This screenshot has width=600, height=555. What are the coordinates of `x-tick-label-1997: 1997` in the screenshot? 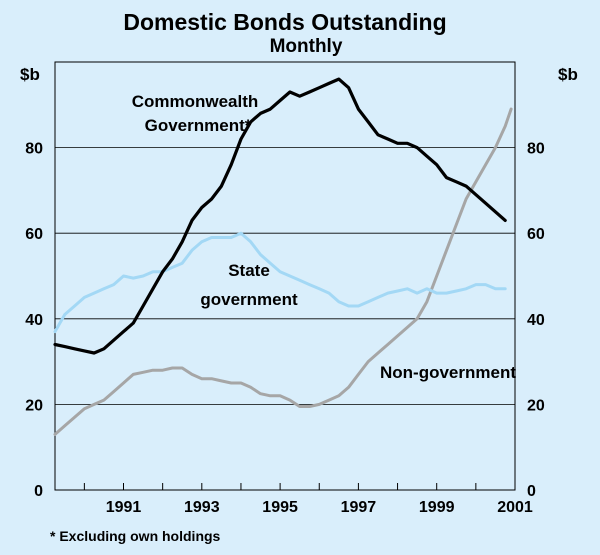 It's located at (359, 507).